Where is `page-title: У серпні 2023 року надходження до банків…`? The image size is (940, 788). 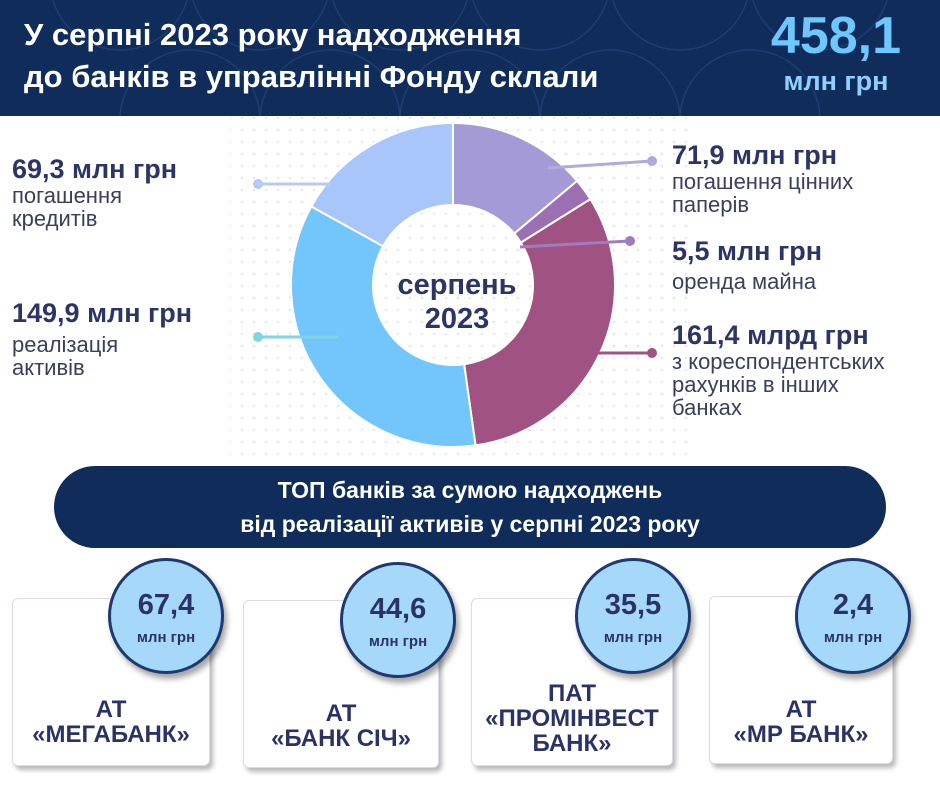 page-title: У серпні 2023 року надходження до банків… is located at coordinates (394, 56).